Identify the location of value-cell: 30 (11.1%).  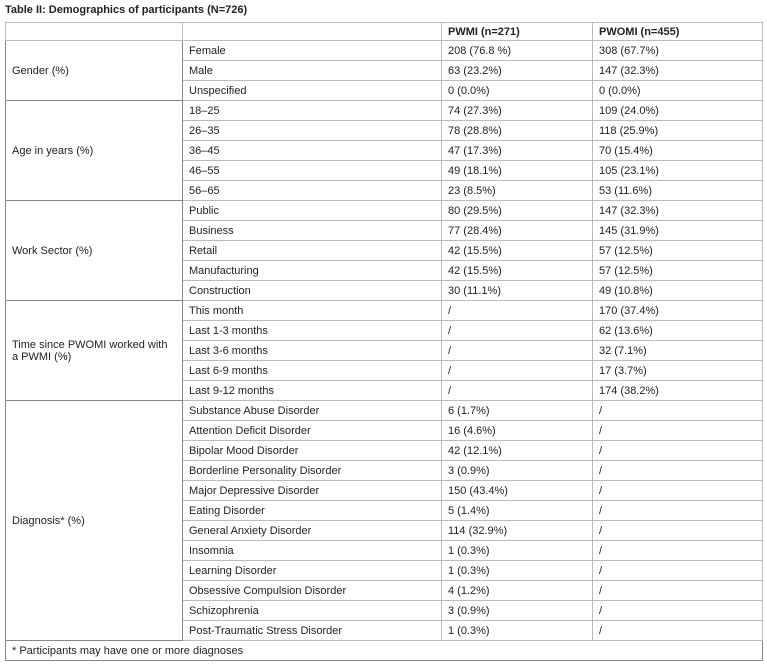
(517, 290).